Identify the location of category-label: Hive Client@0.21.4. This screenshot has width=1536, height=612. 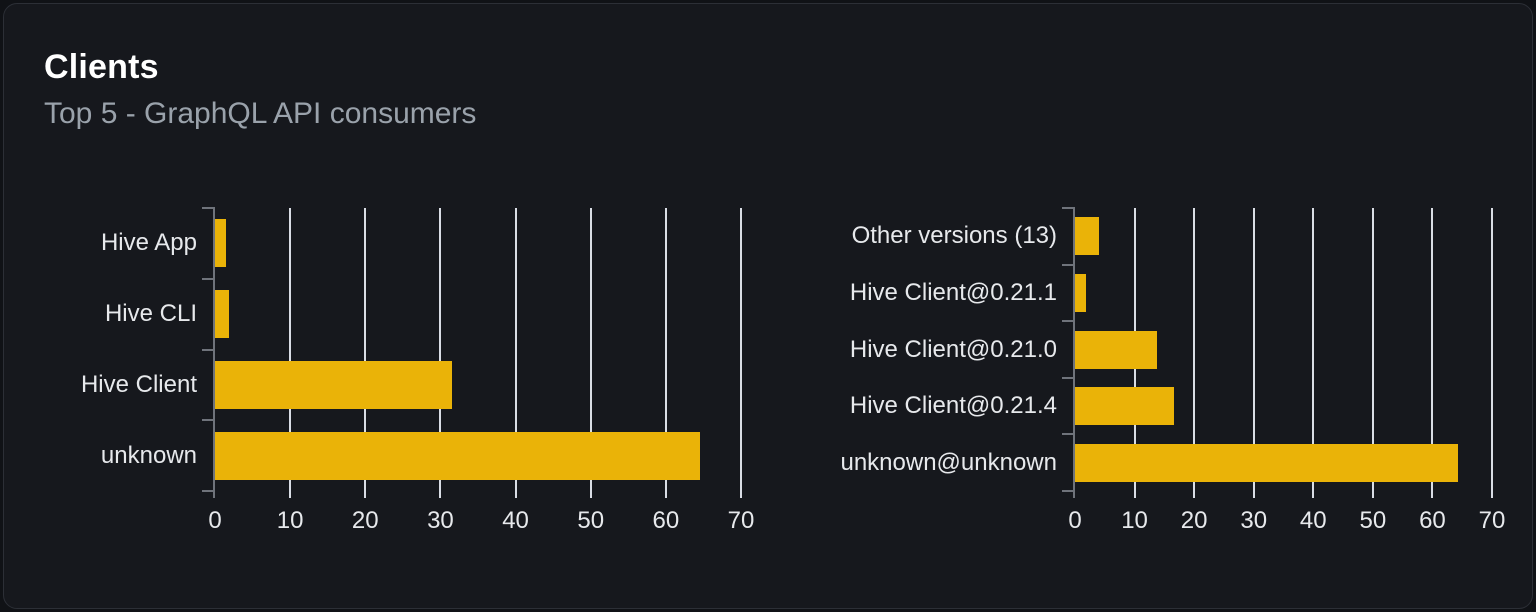
(953, 406).